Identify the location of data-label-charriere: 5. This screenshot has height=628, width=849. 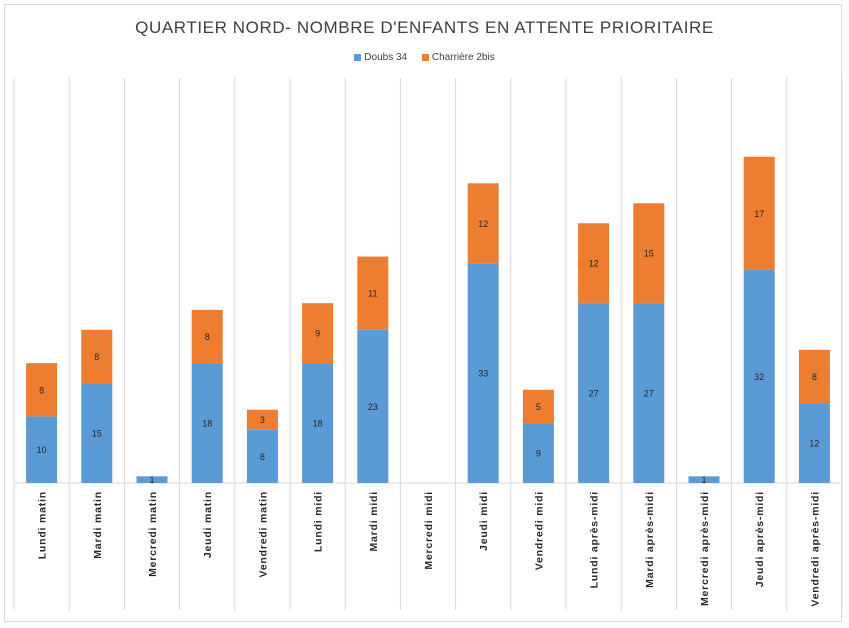
(538, 407).